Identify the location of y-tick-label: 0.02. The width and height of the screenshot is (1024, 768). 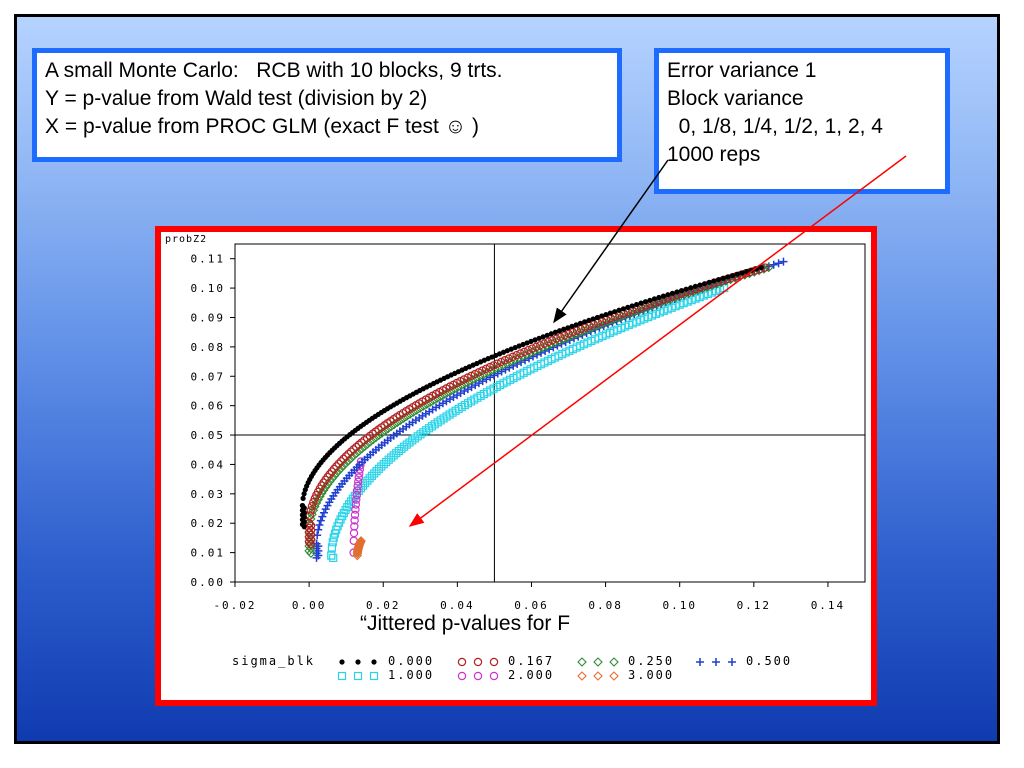
(208, 523).